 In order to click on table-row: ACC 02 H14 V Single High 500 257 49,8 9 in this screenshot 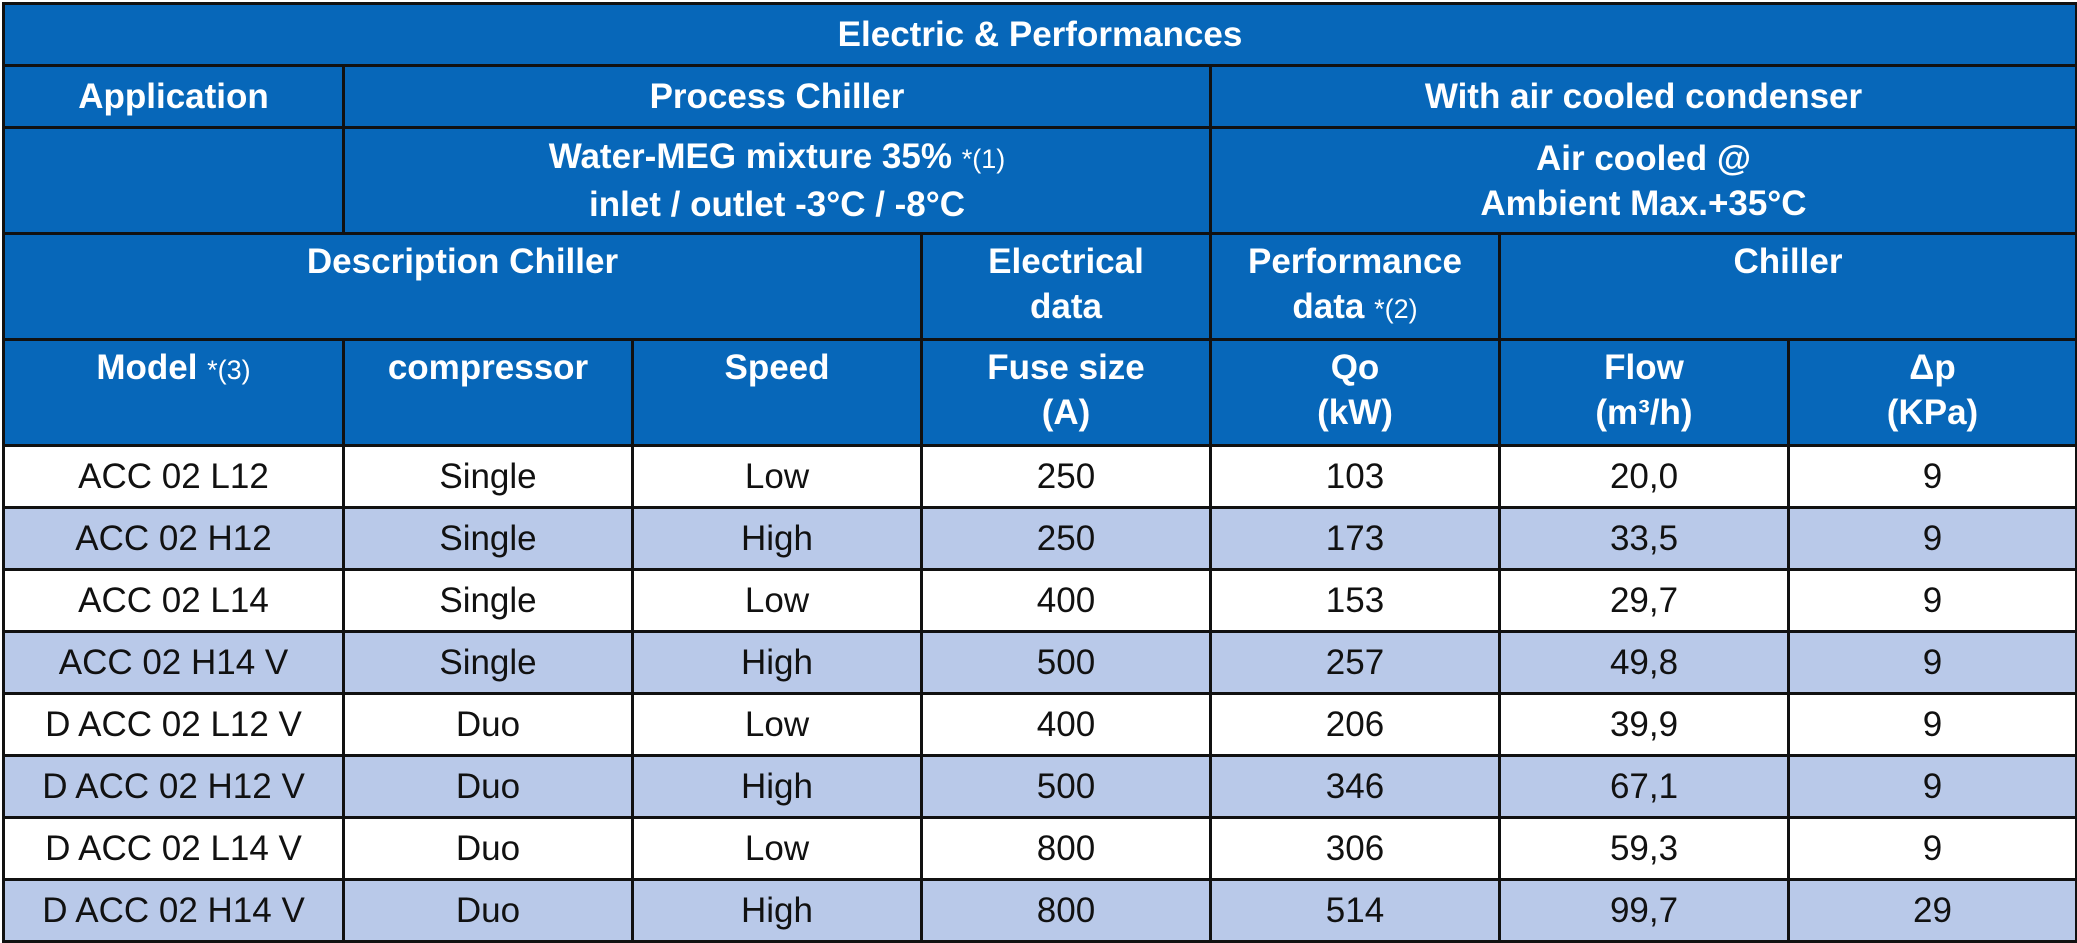, I will do `click(1039, 662)`.